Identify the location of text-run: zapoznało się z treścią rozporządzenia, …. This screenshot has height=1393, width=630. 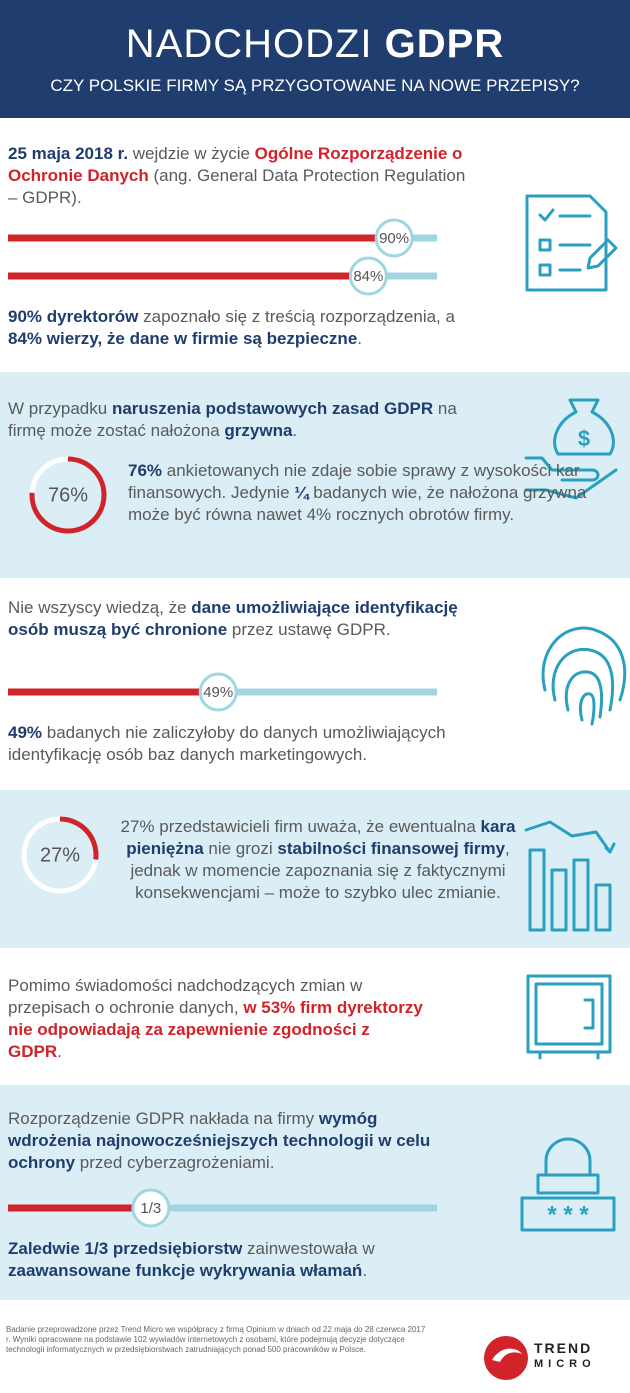
(296, 316).